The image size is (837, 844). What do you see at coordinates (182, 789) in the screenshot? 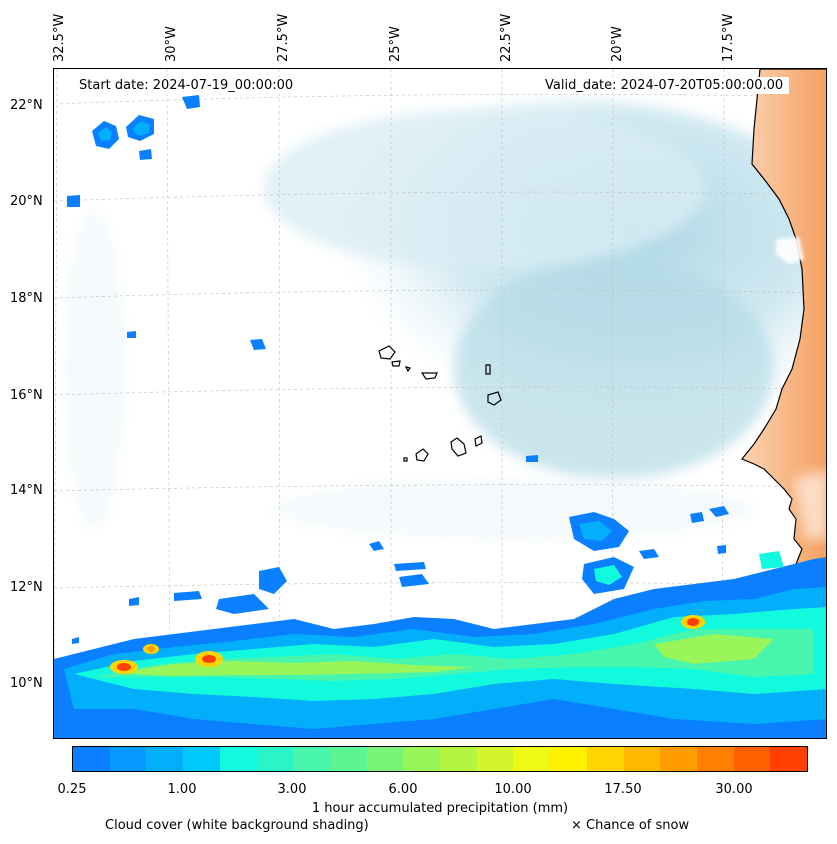
I see `colorbar-tick-1-00: 1.00` at bounding box center [182, 789].